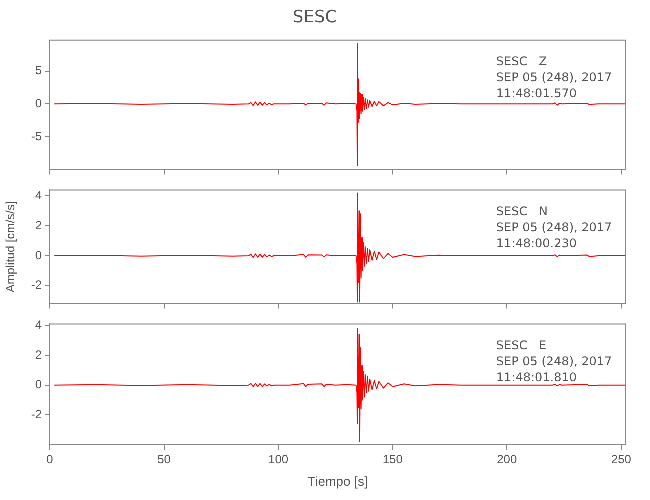 The height and width of the screenshot is (500, 650). I want to click on chart-title: SESC, so click(315, 18).